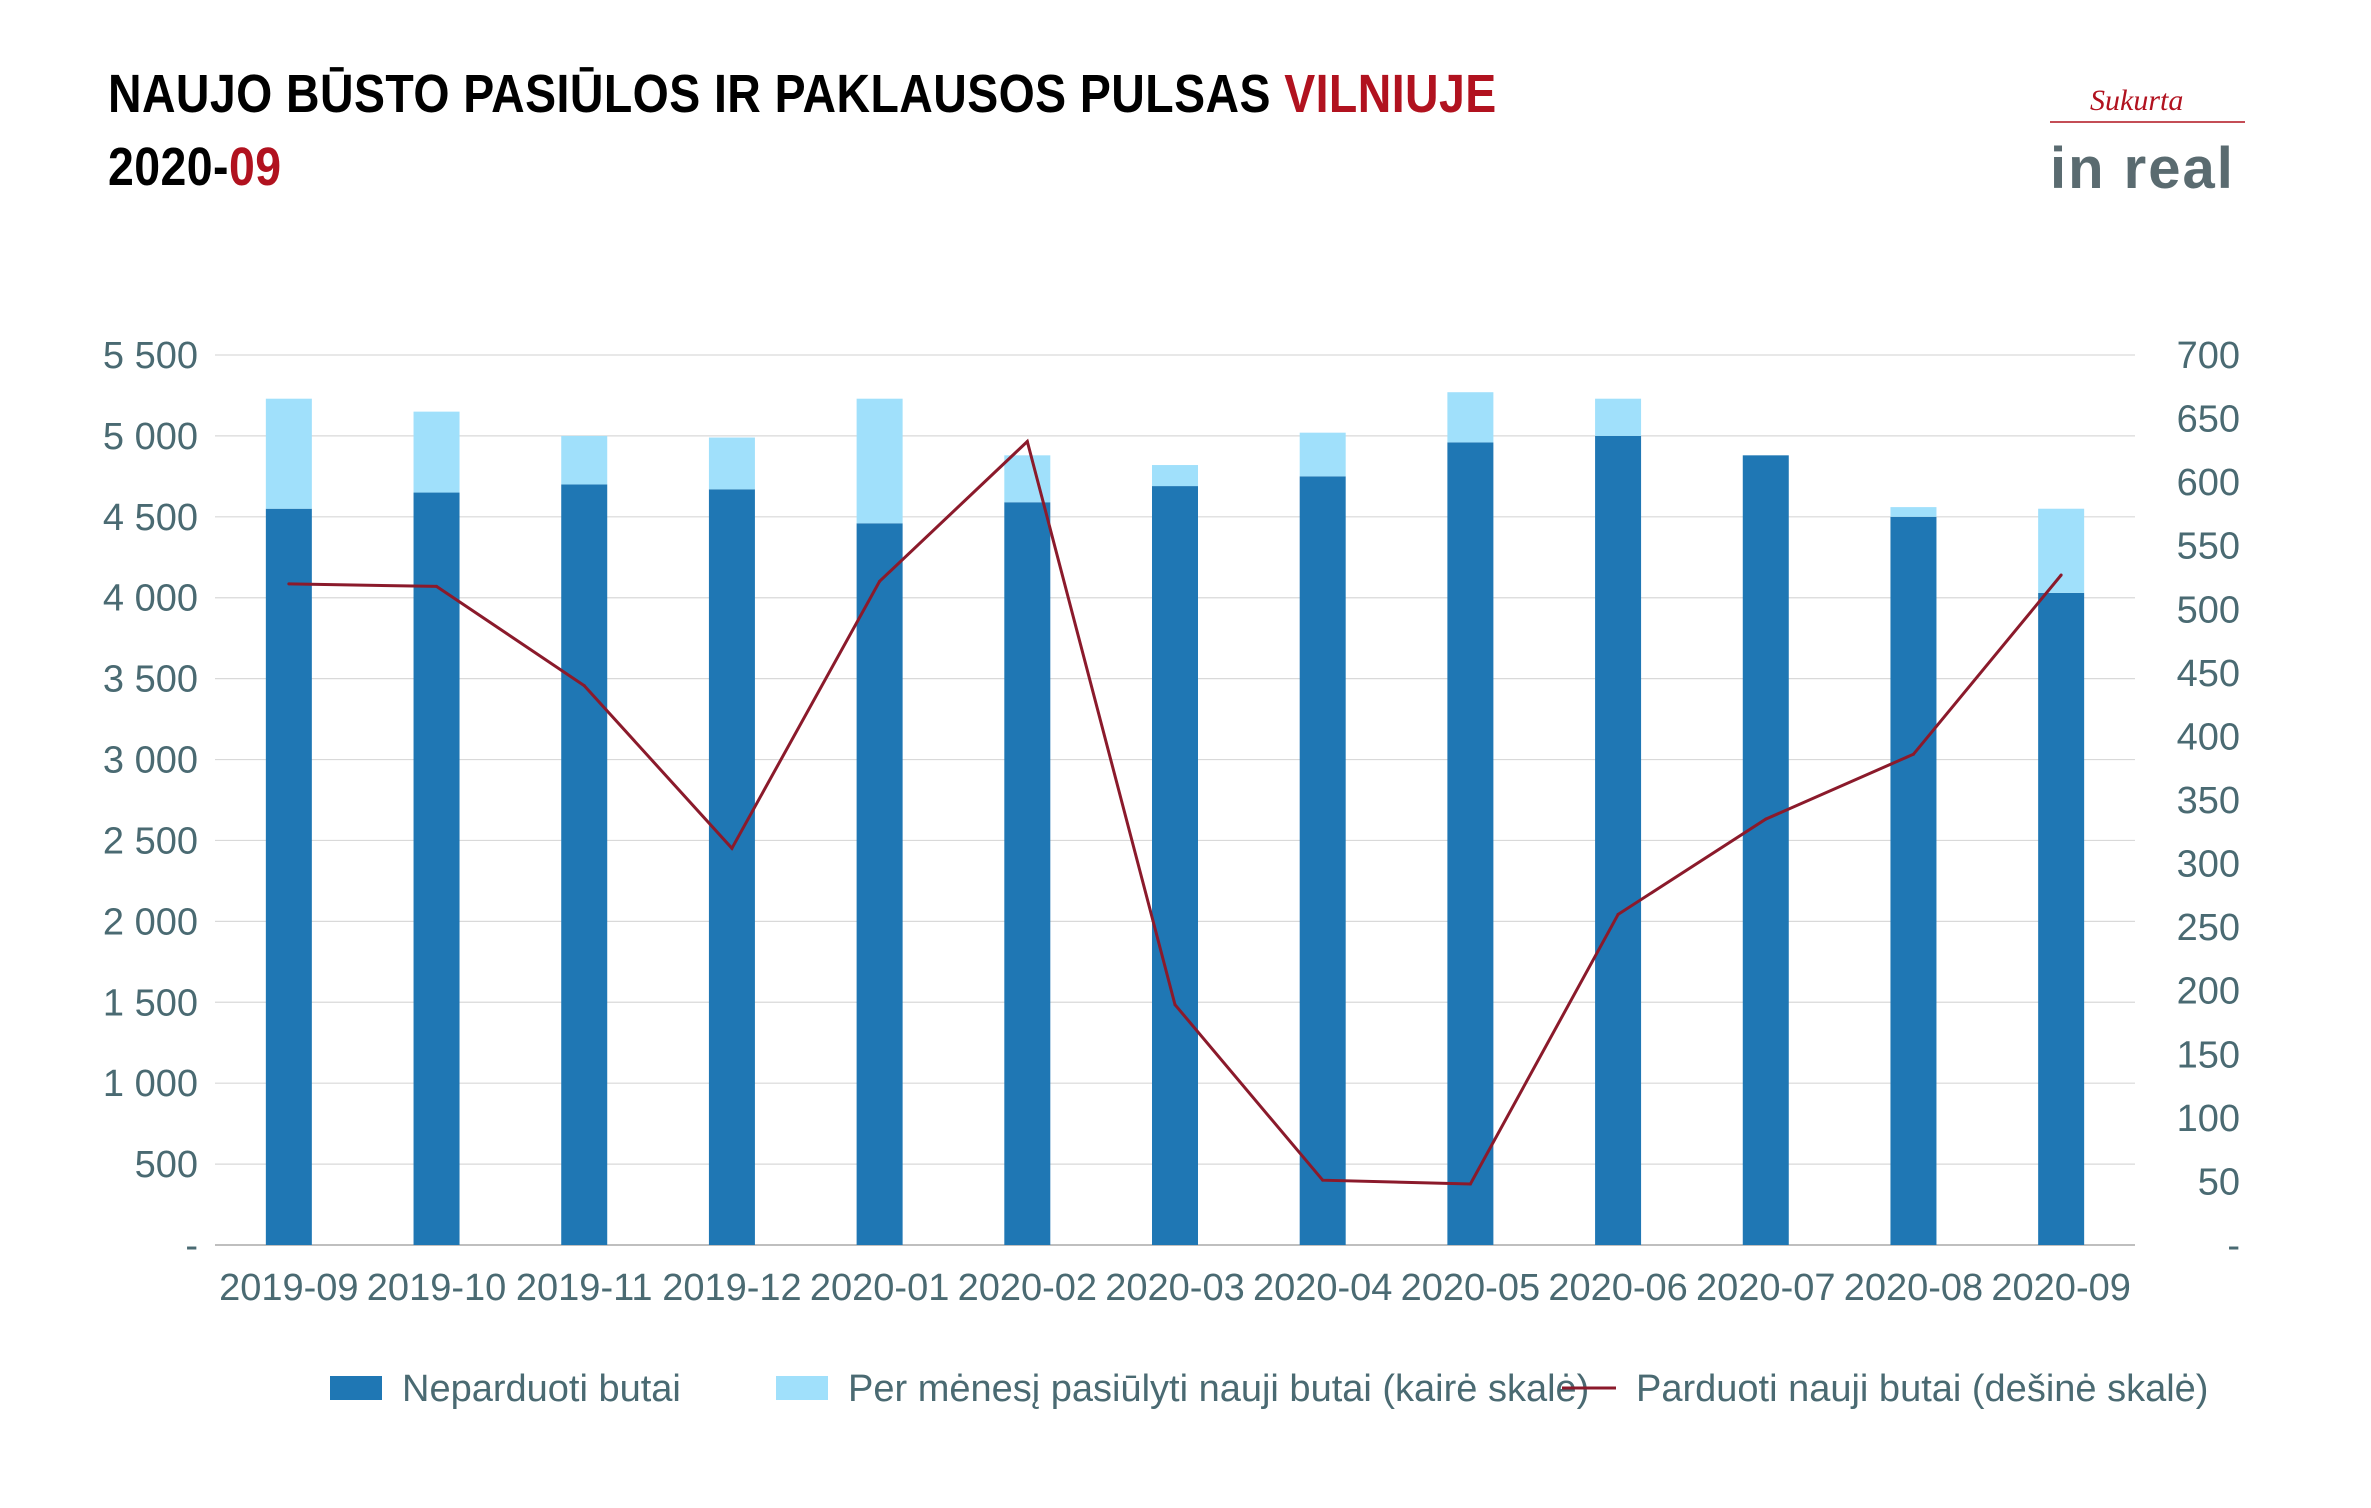 Image resolution: width=2371 pixels, height=1508 pixels. I want to click on left-tick-label: 1 000, so click(150, 1084).